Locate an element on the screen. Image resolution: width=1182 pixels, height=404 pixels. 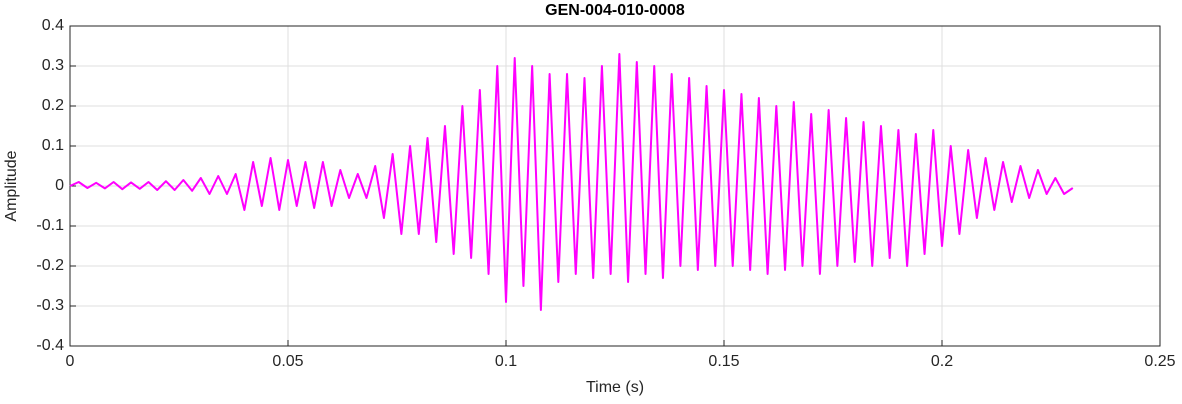
y-tick-label: -0.2 is located at coordinates (50, 265).